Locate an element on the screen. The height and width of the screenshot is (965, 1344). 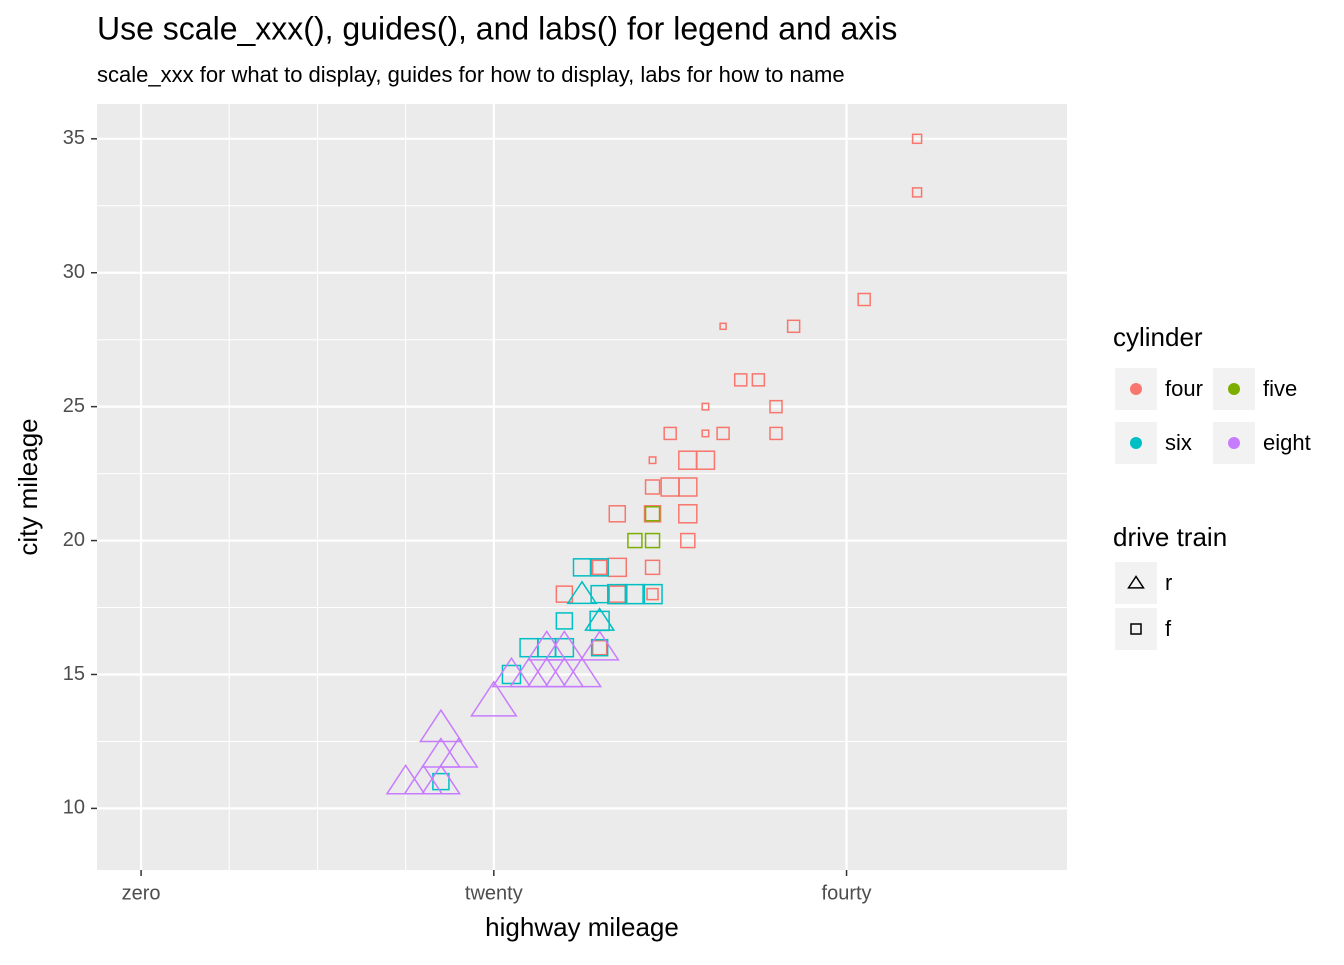
y-tick-label: 35 is located at coordinates (74, 138).